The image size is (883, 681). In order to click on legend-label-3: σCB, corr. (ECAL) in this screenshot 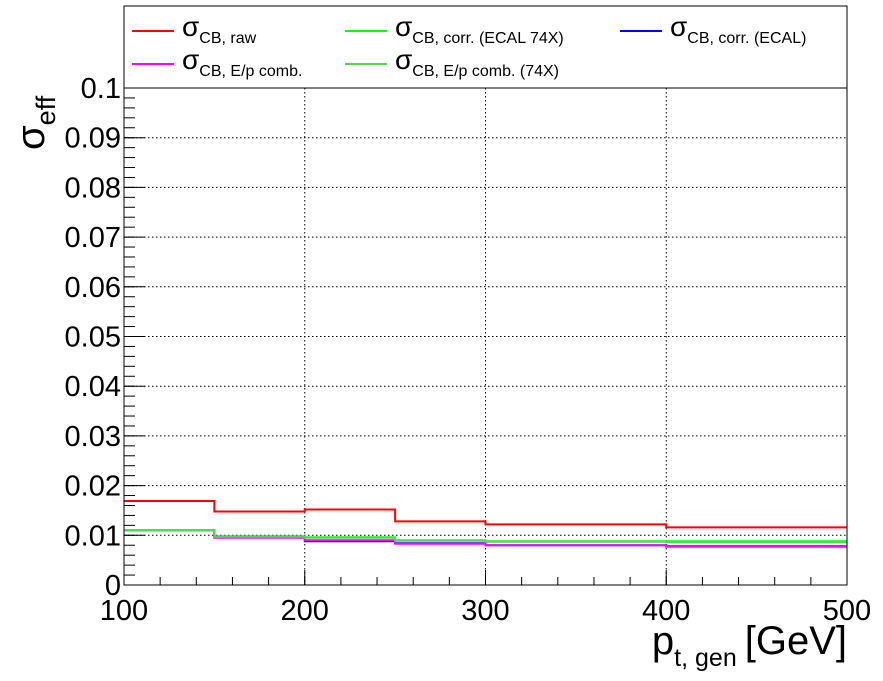, I will do `click(738, 29)`.